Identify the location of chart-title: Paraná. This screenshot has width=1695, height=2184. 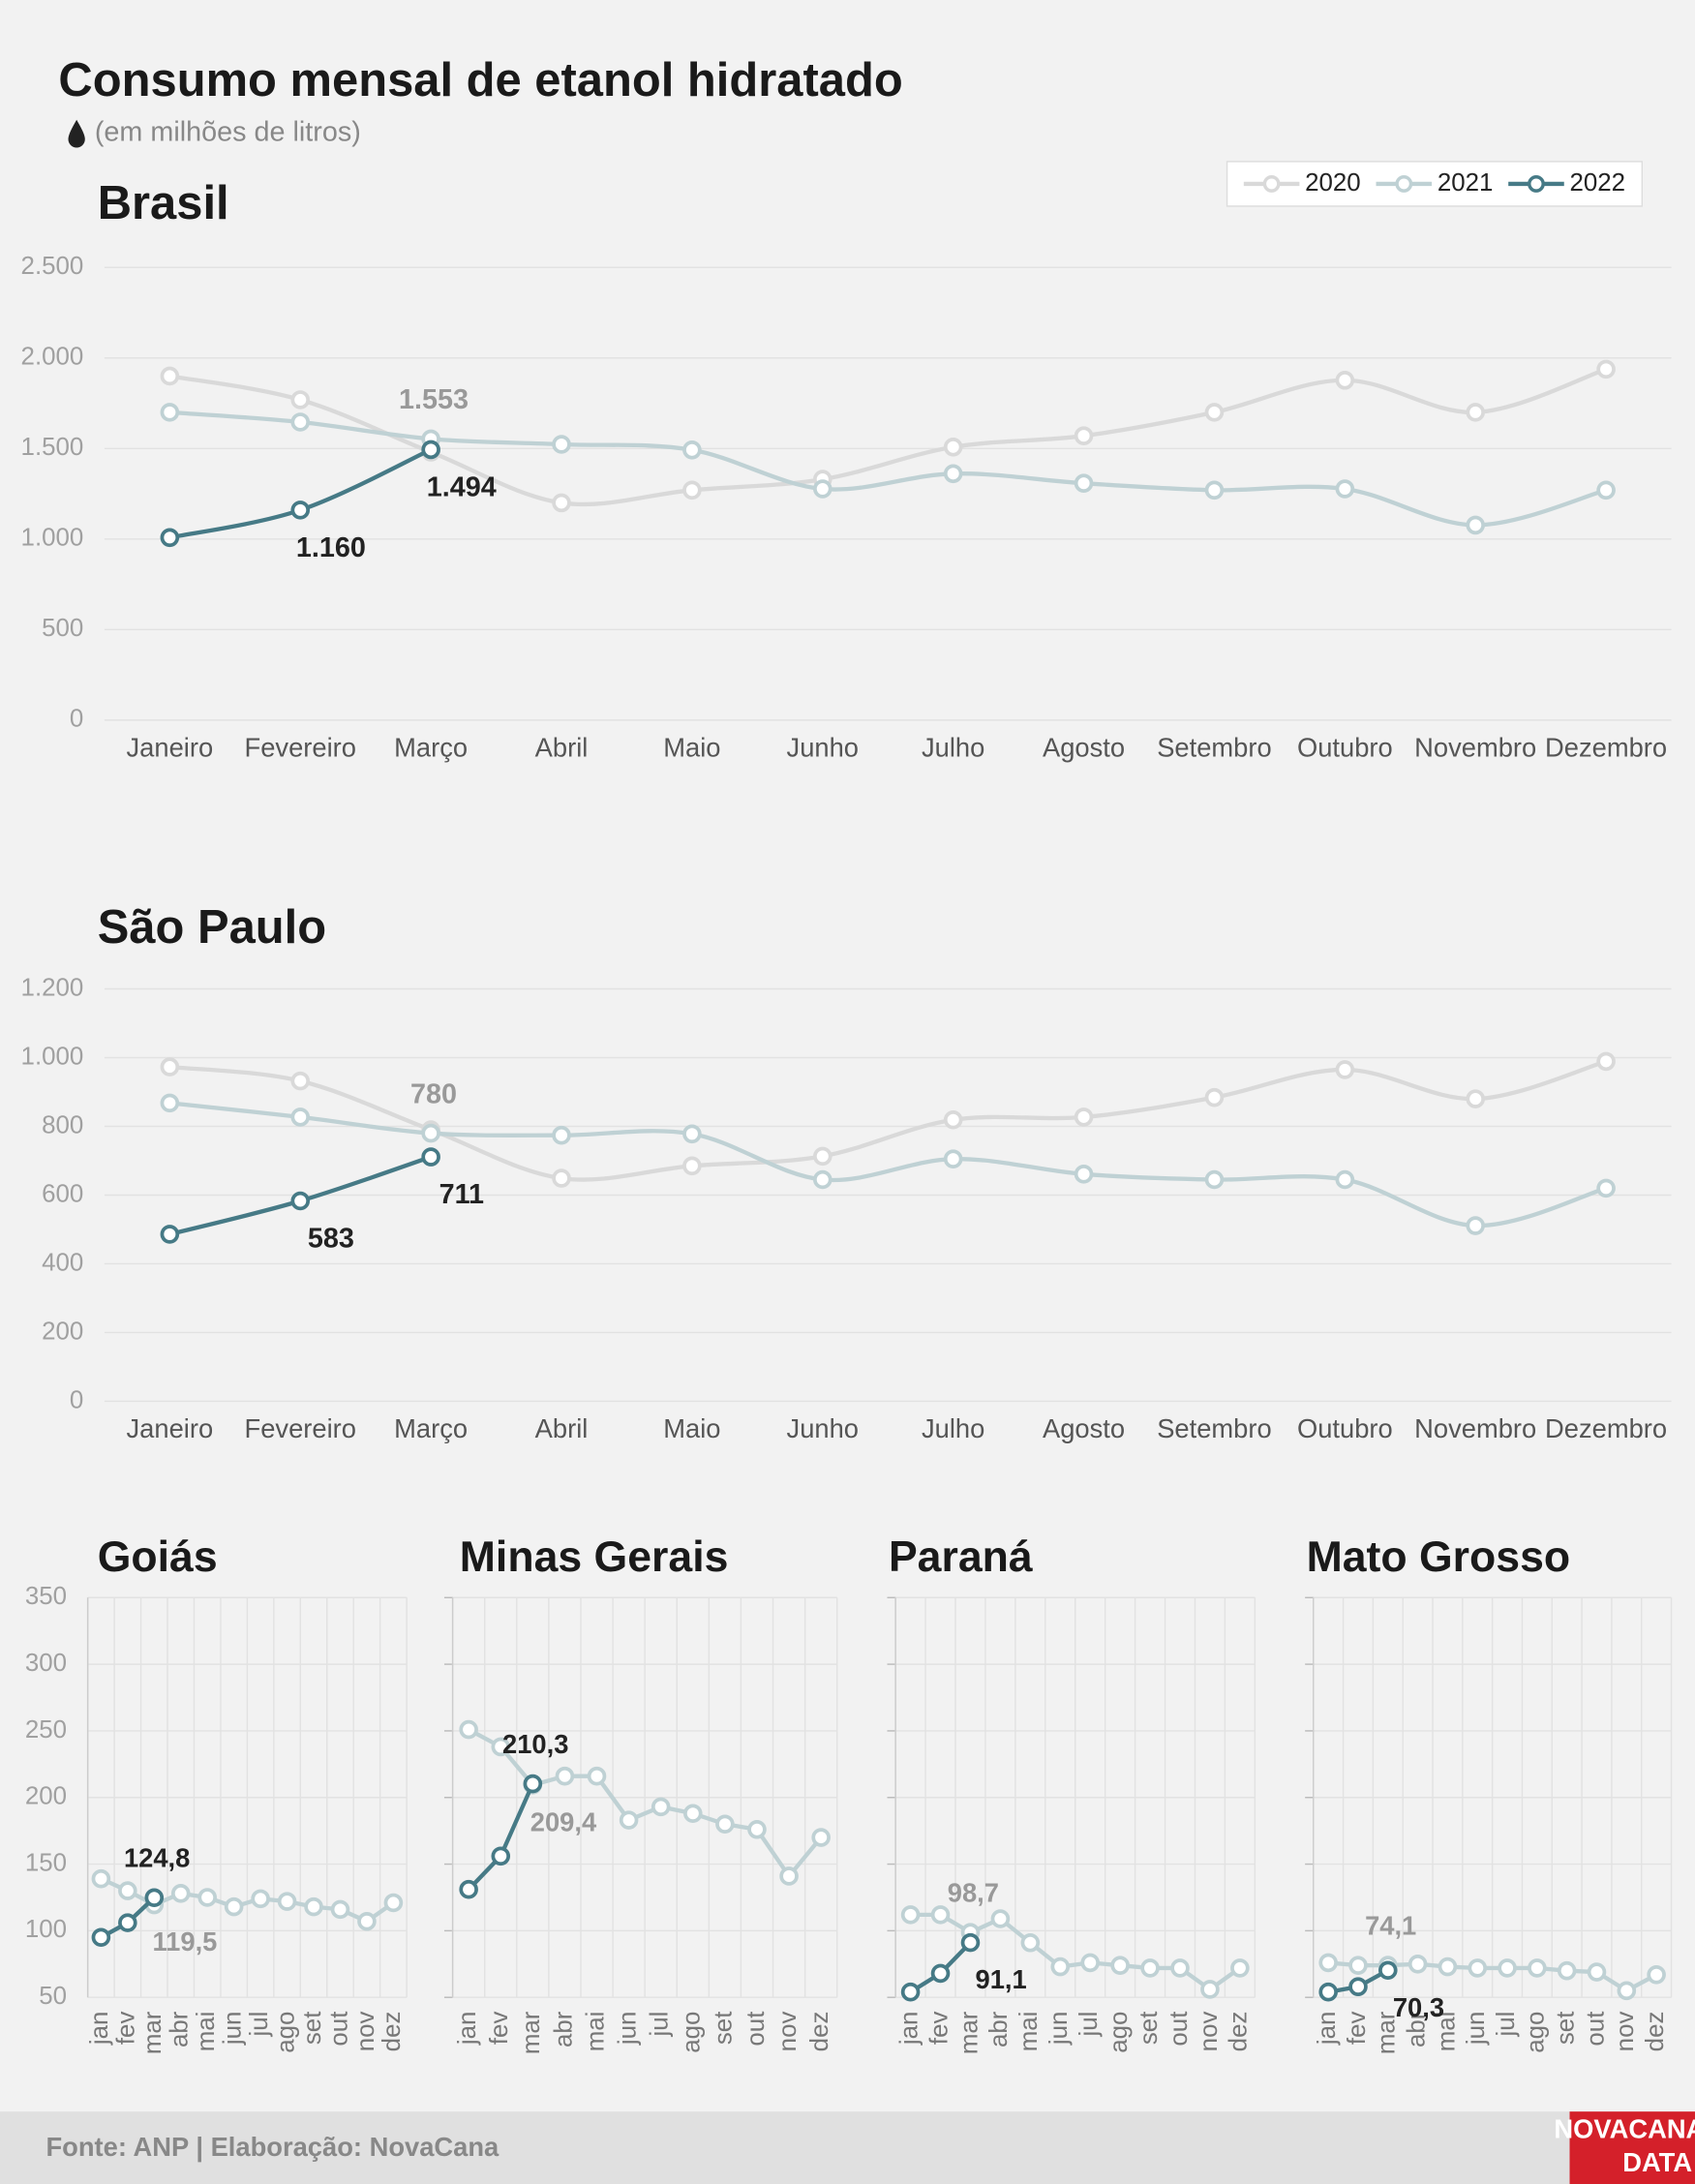
(961, 1557).